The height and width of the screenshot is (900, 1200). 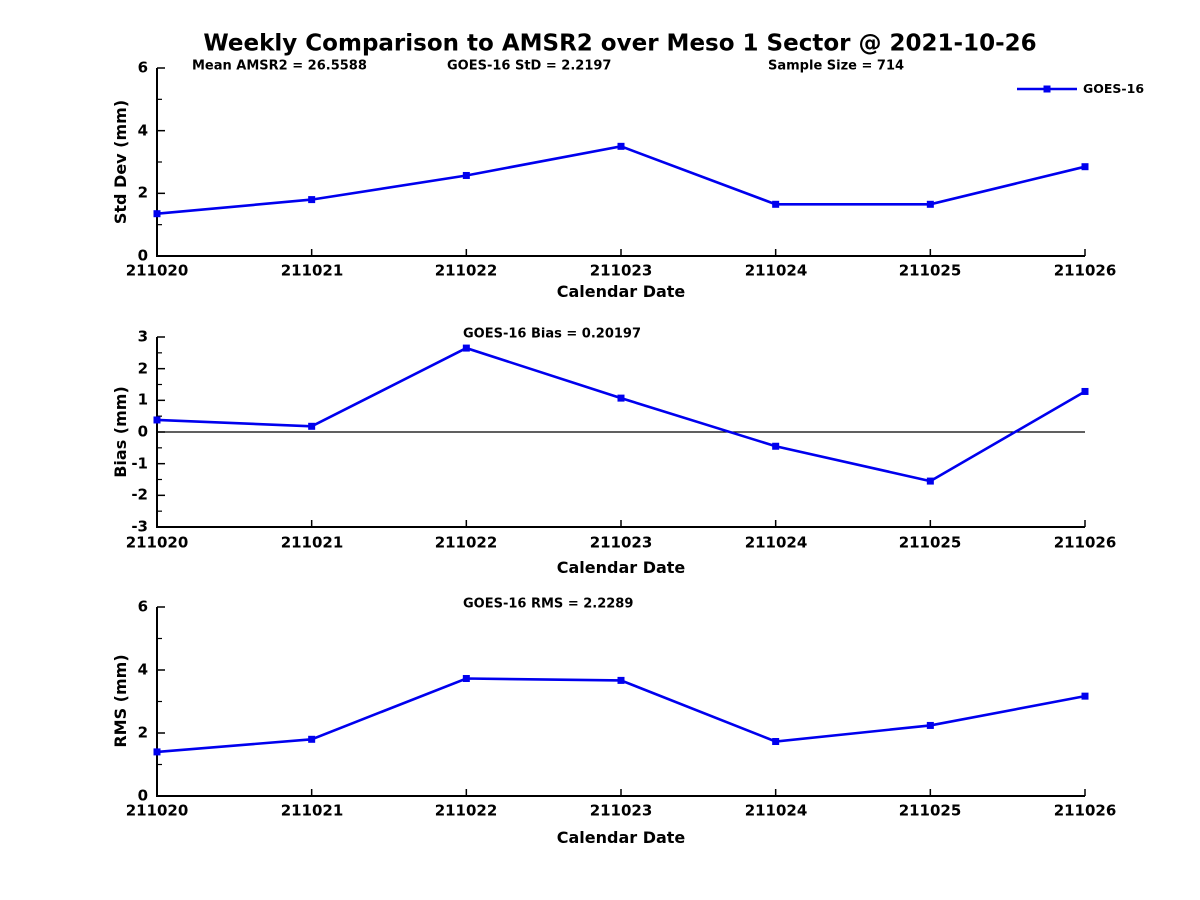 I want to click on rms-ytick: 2, so click(x=142, y=732).